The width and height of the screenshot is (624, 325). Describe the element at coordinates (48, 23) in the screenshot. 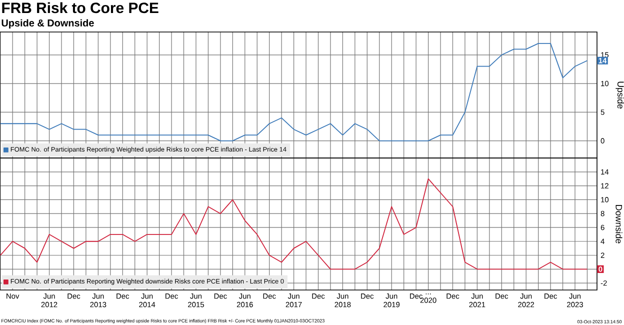

I see `chart-subtitle: Upside & Downside` at that location.